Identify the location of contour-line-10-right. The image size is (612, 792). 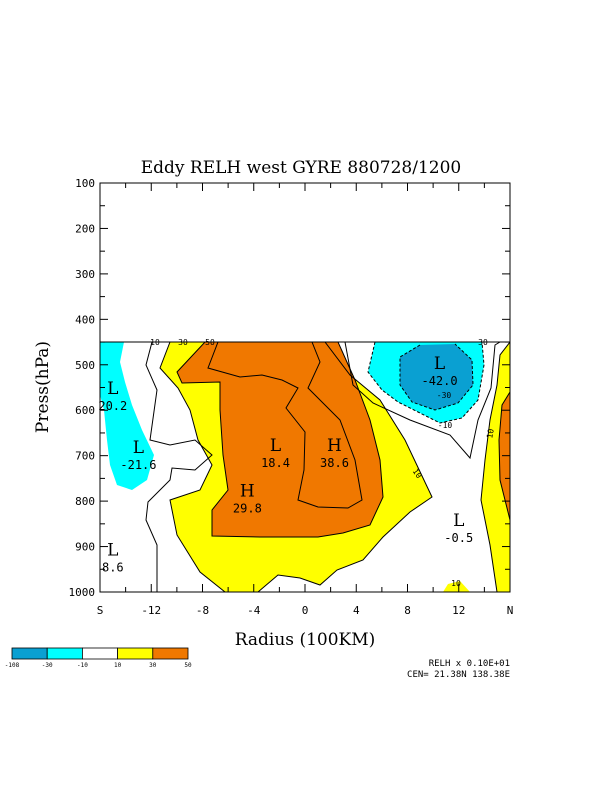
(422, 401).